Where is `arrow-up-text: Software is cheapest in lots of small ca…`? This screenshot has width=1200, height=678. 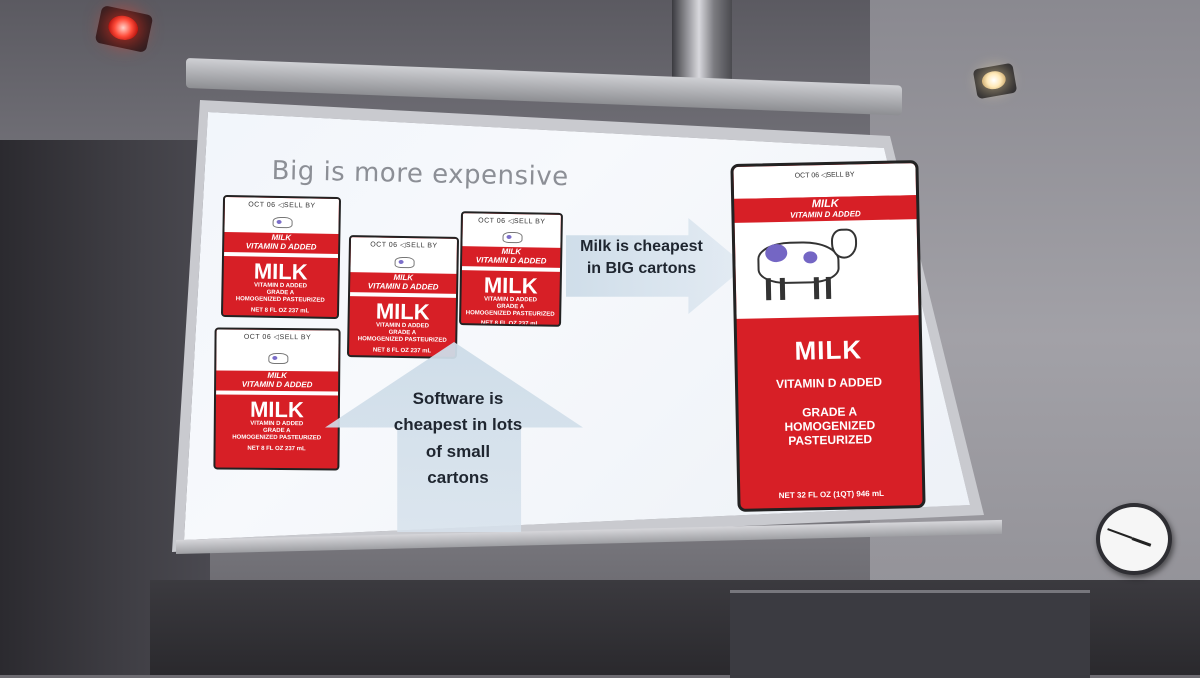 arrow-up-text: Software is cheapest in lots of small ca… is located at coordinates (458, 438).